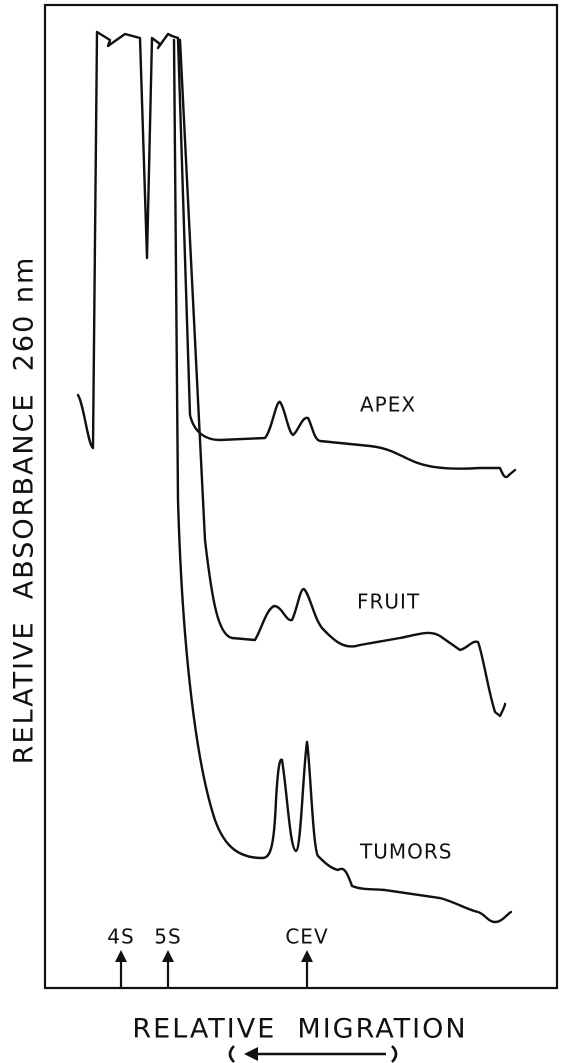 This screenshot has height=1063, width=561. I want to click on trace-label: APEX, so click(388, 405).